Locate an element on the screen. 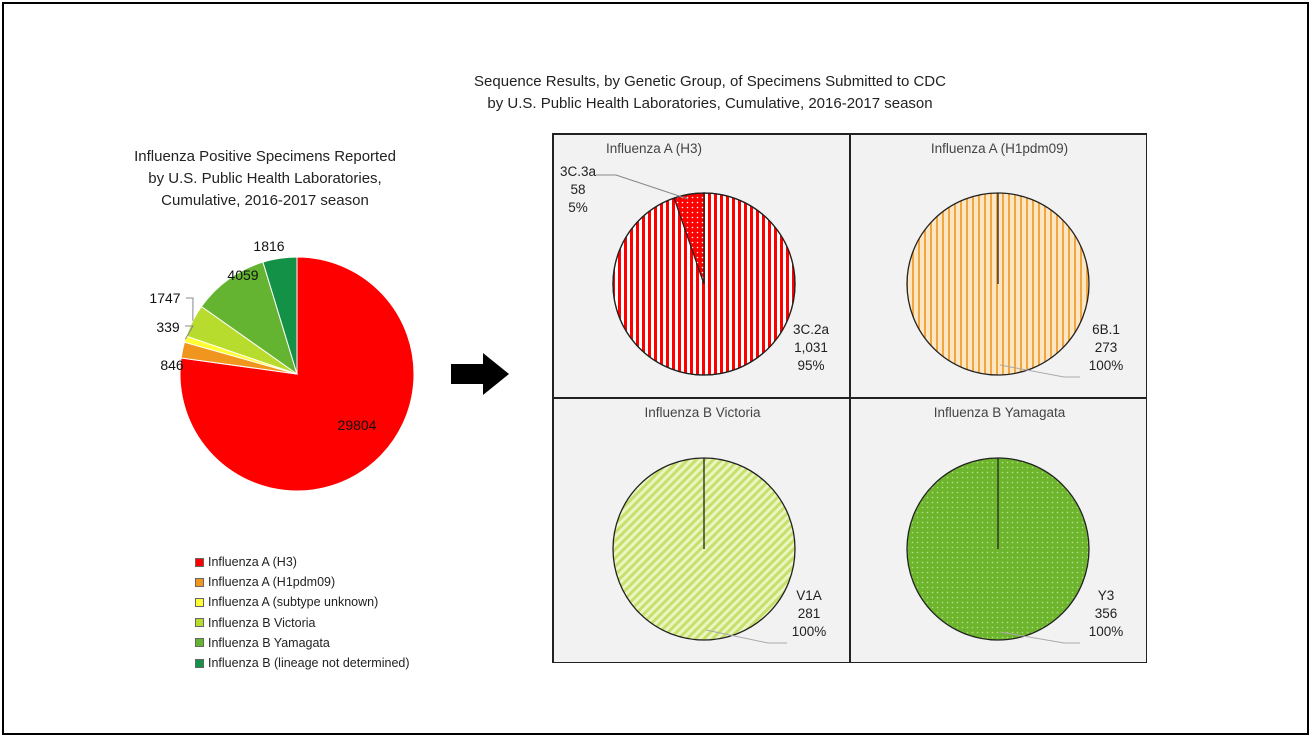  panel-victoria-title: Influenza B Victoria is located at coordinates (702, 412).